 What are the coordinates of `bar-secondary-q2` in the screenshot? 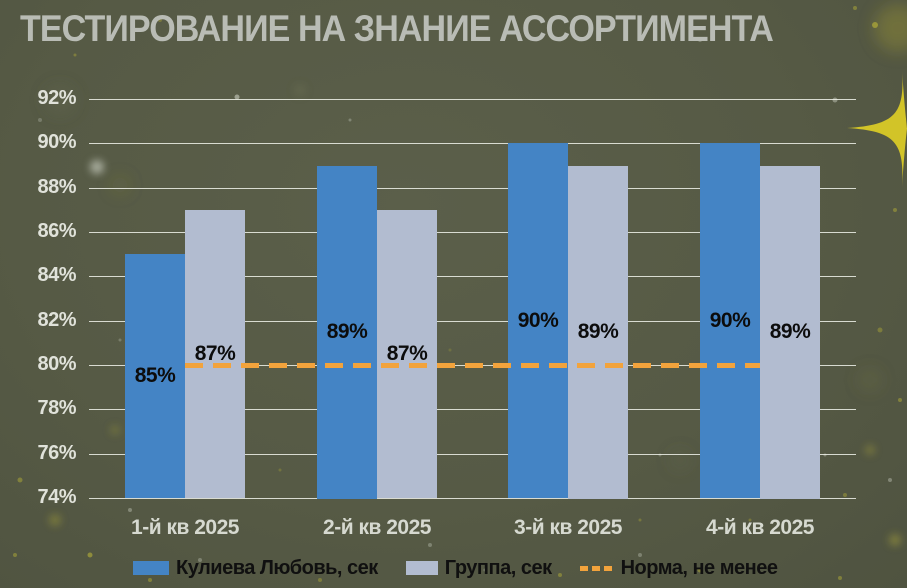 It's located at (407, 354).